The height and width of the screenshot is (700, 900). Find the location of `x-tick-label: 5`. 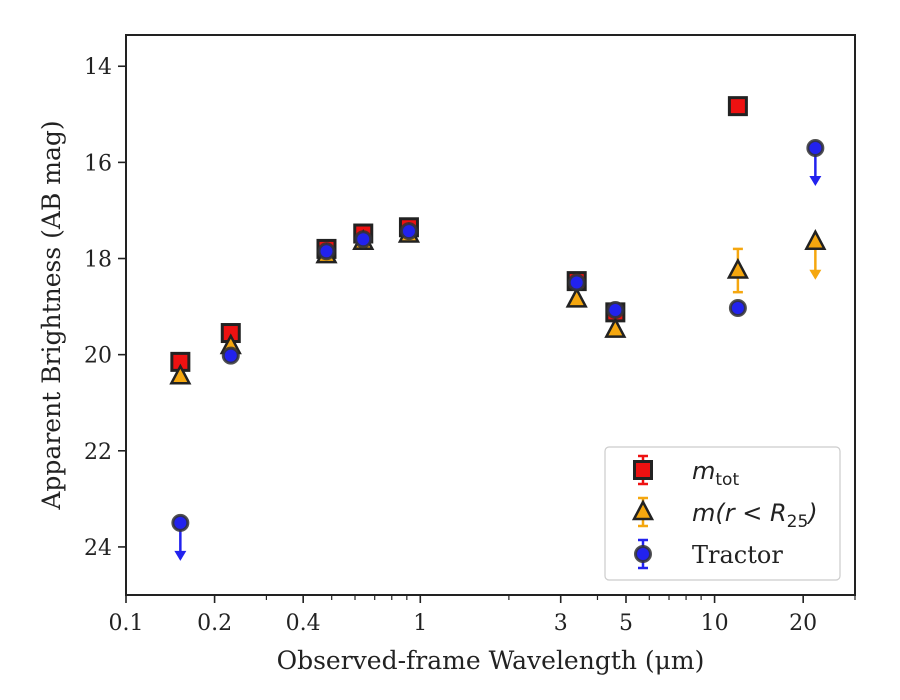

x-tick-label: 5 is located at coordinates (626, 623).